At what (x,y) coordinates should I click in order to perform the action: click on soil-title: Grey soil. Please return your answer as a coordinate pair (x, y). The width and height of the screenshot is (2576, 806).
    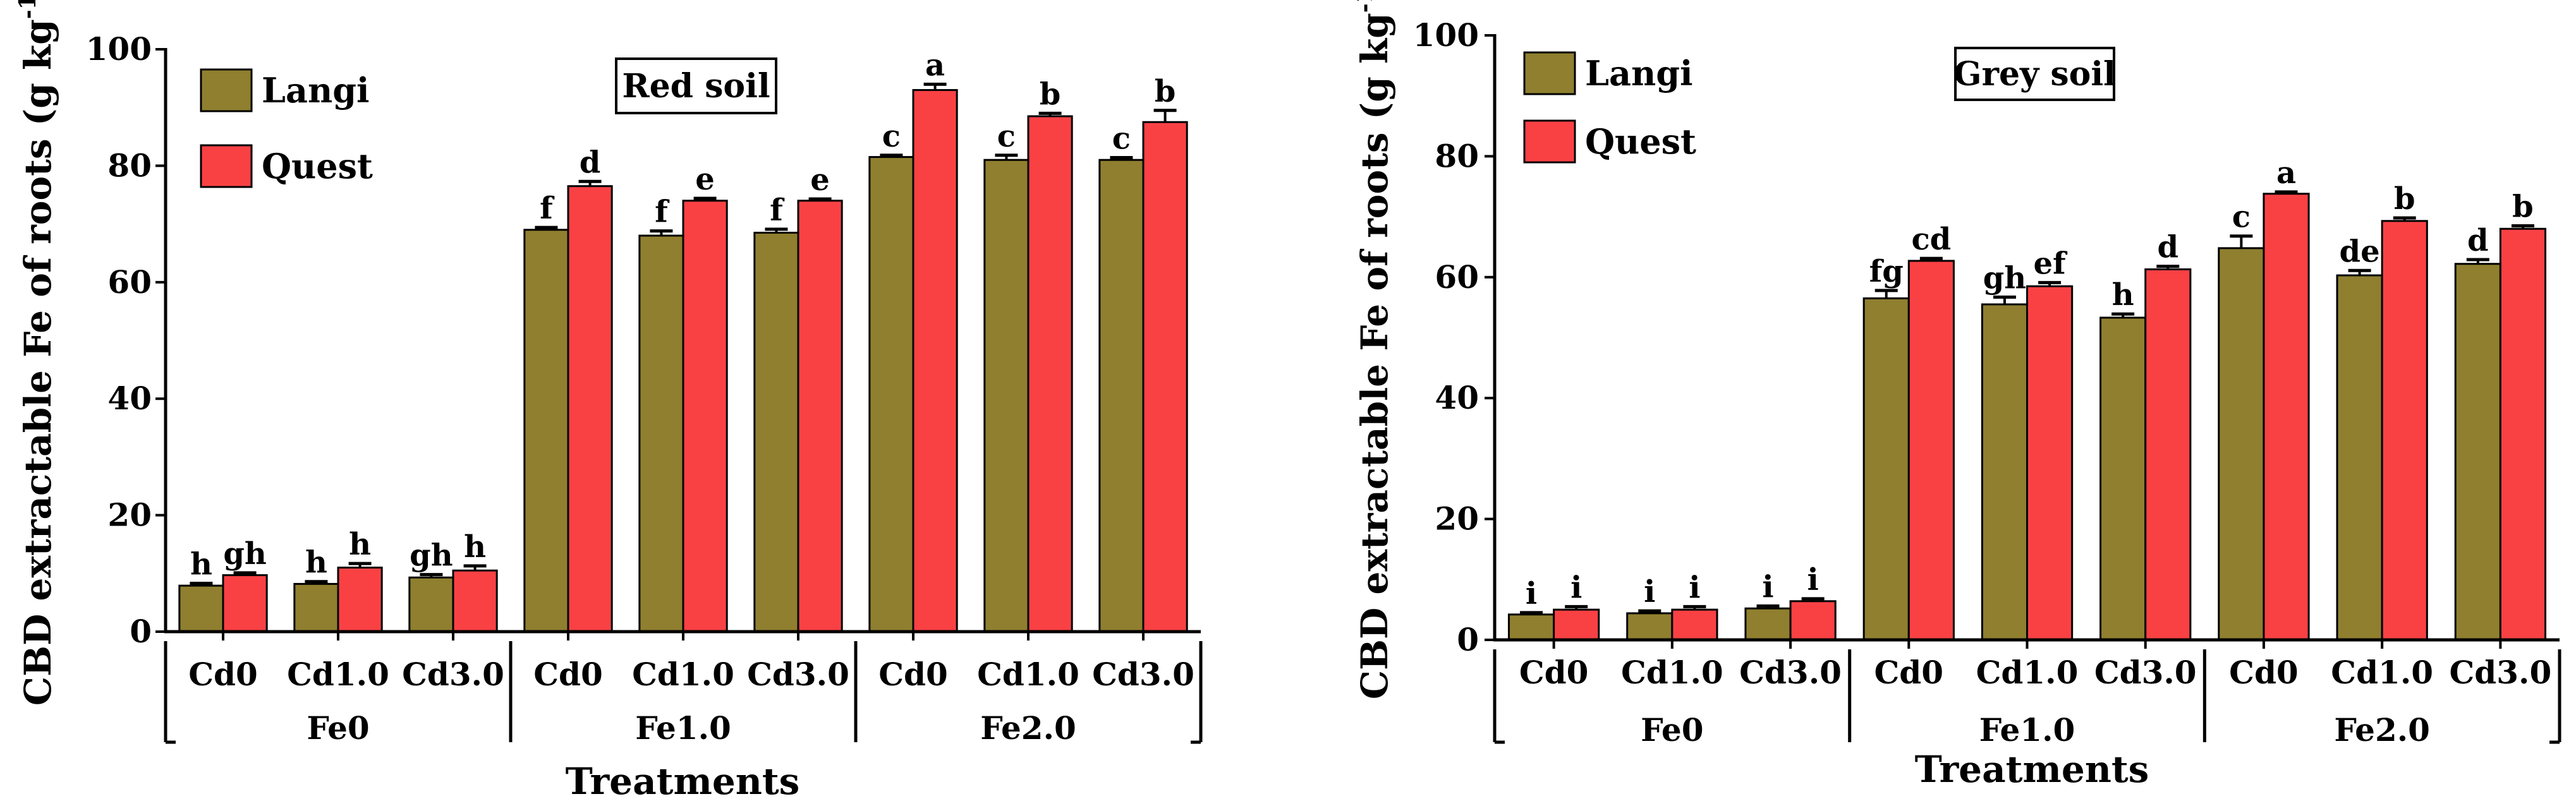
    Looking at the image, I should click on (2035, 74).